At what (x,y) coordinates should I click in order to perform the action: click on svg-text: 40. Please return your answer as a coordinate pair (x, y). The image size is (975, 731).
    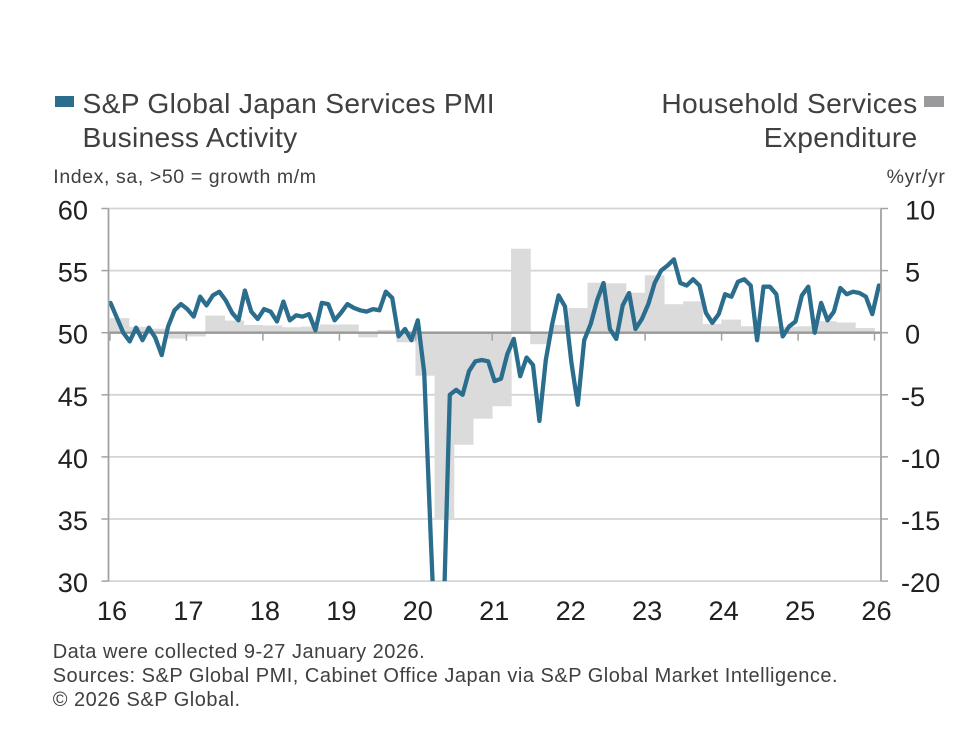
    Looking at the image, I should click on (73, 458).